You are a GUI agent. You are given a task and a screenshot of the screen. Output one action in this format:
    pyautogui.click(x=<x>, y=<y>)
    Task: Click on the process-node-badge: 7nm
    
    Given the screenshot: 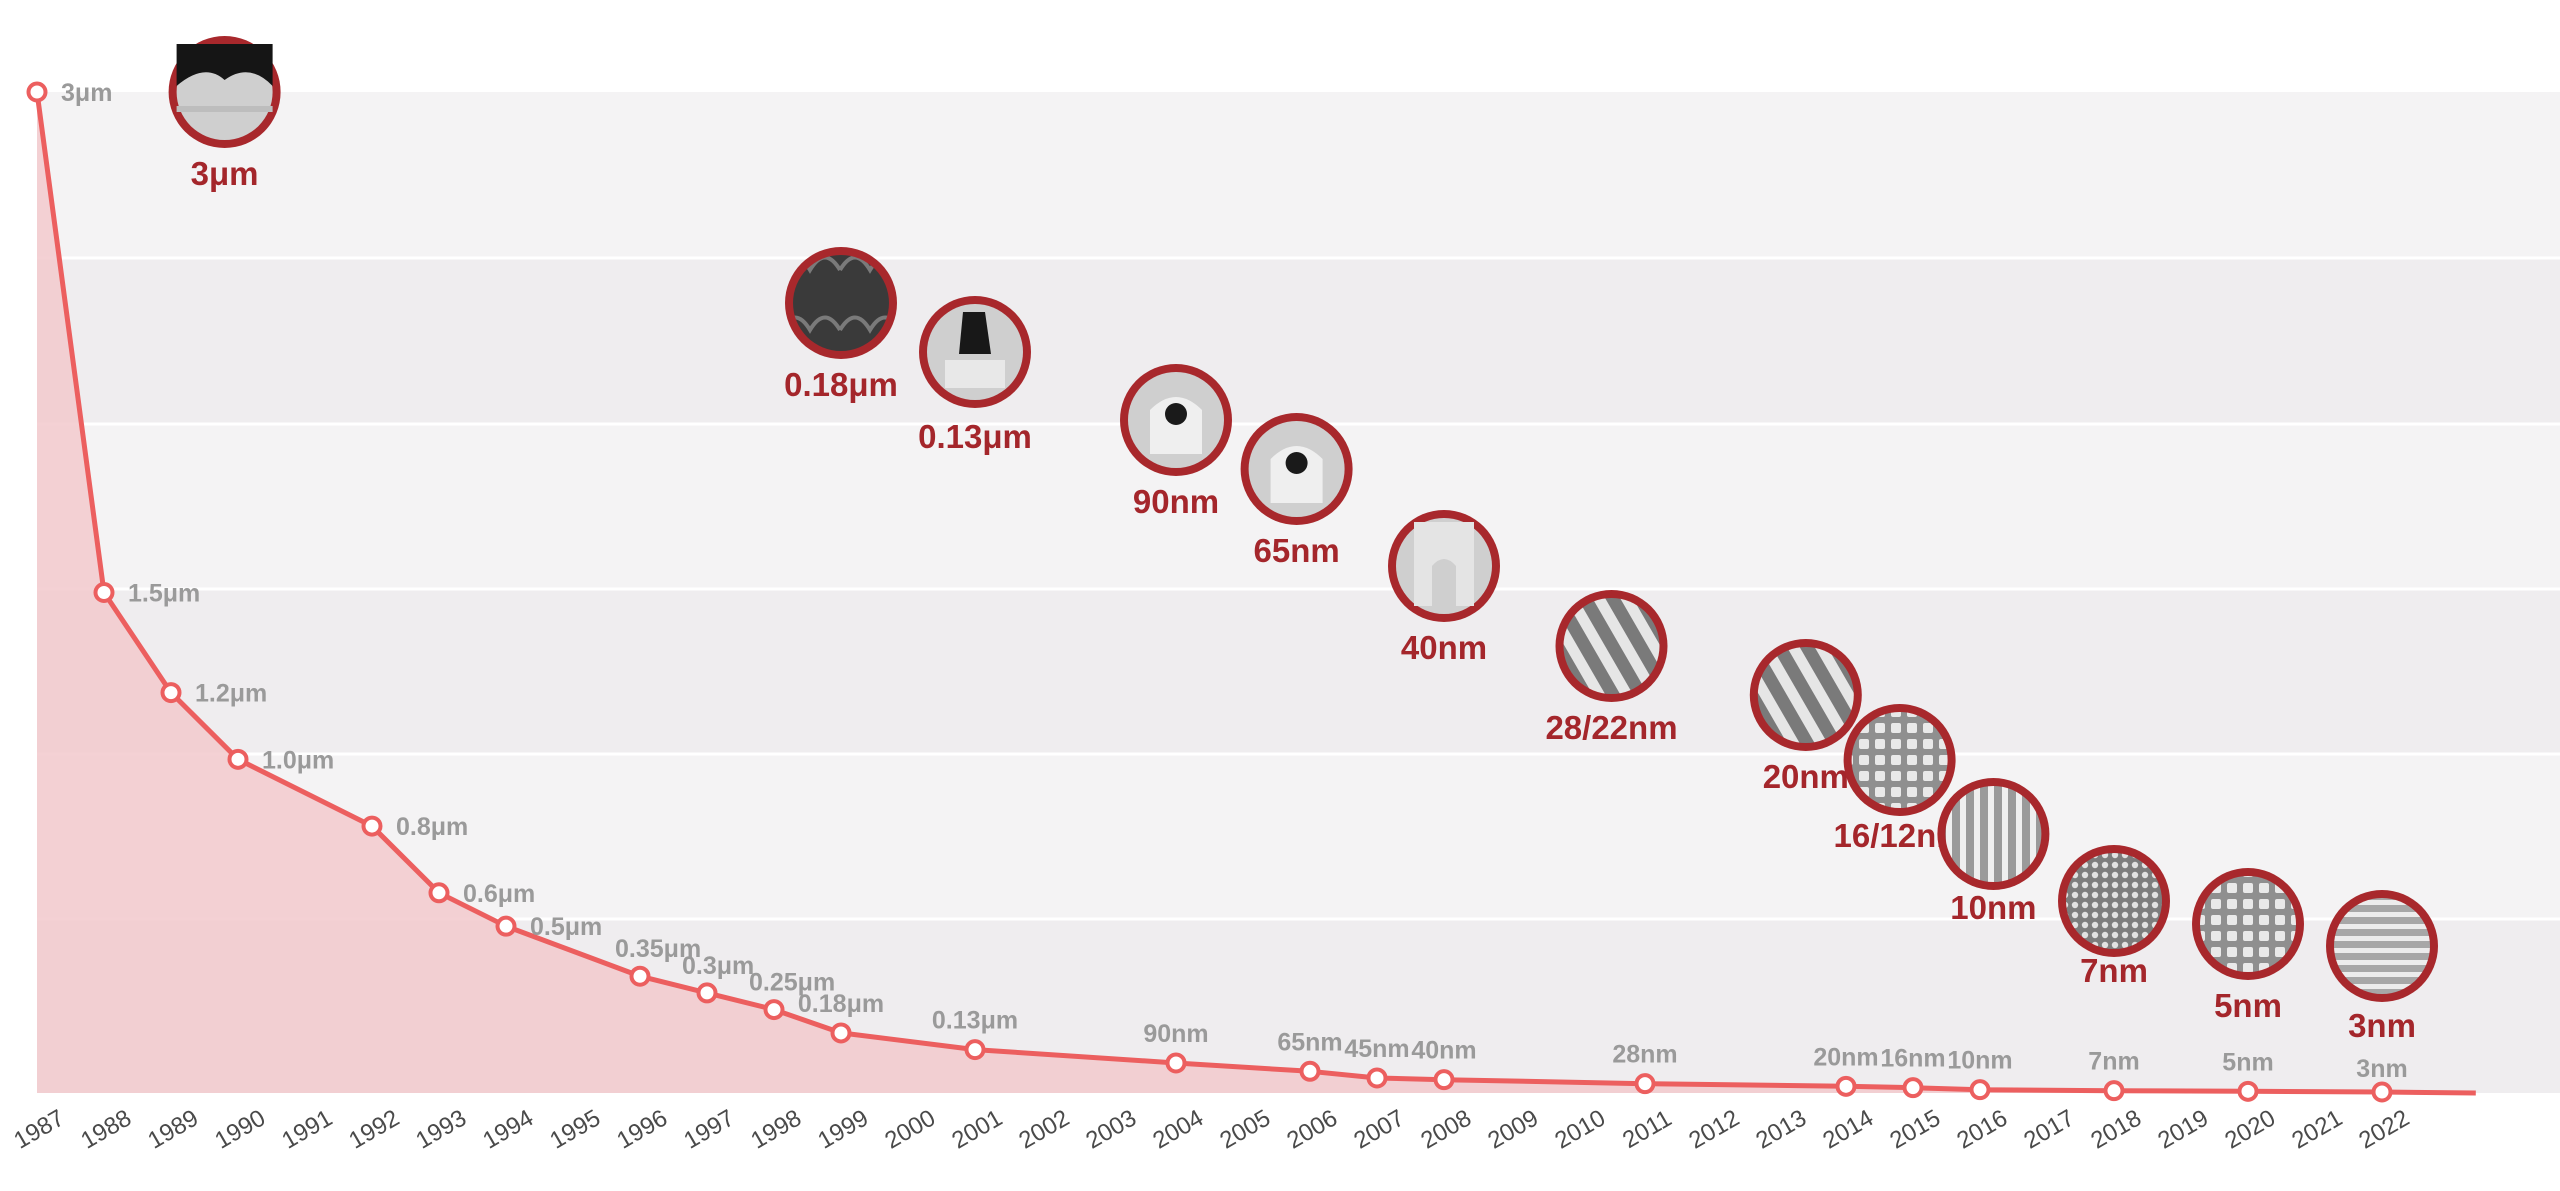 What is the action you would take?
    pyautogui.click(x=2114, y=917)
    